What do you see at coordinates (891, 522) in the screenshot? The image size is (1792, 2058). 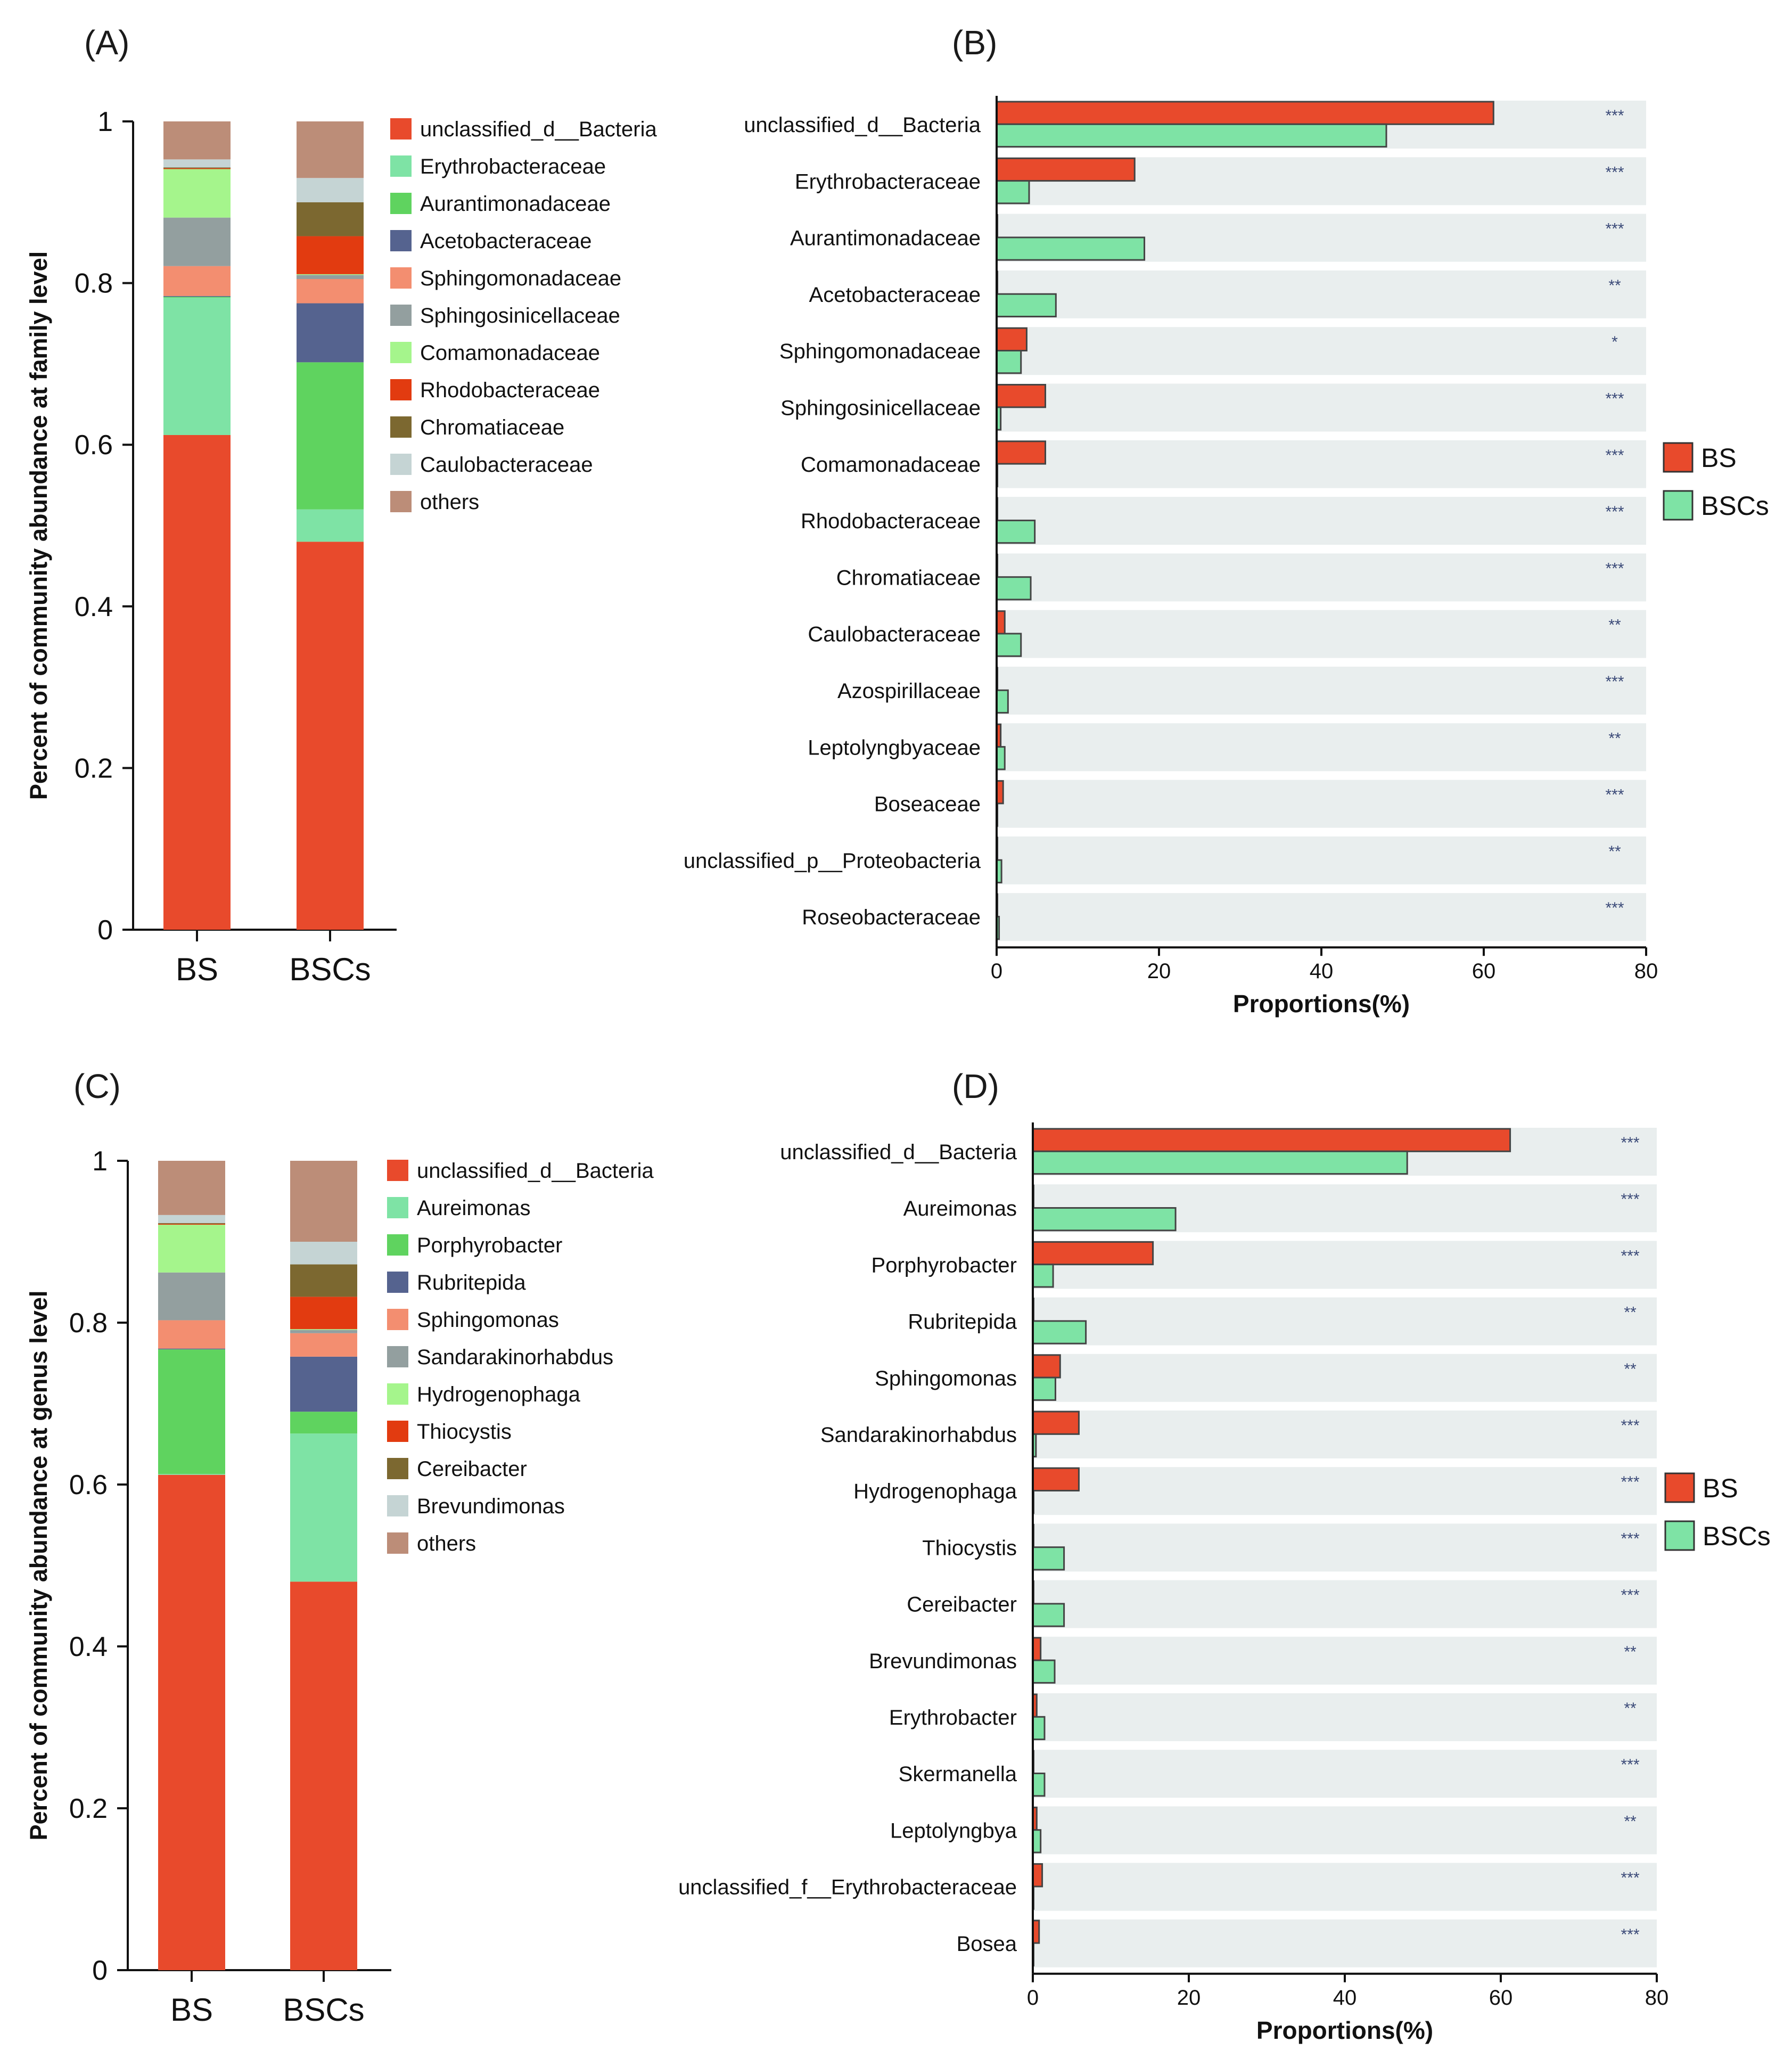 I see `category-label-b: Rhodobacteraceae` at bounding box center [891, 522].